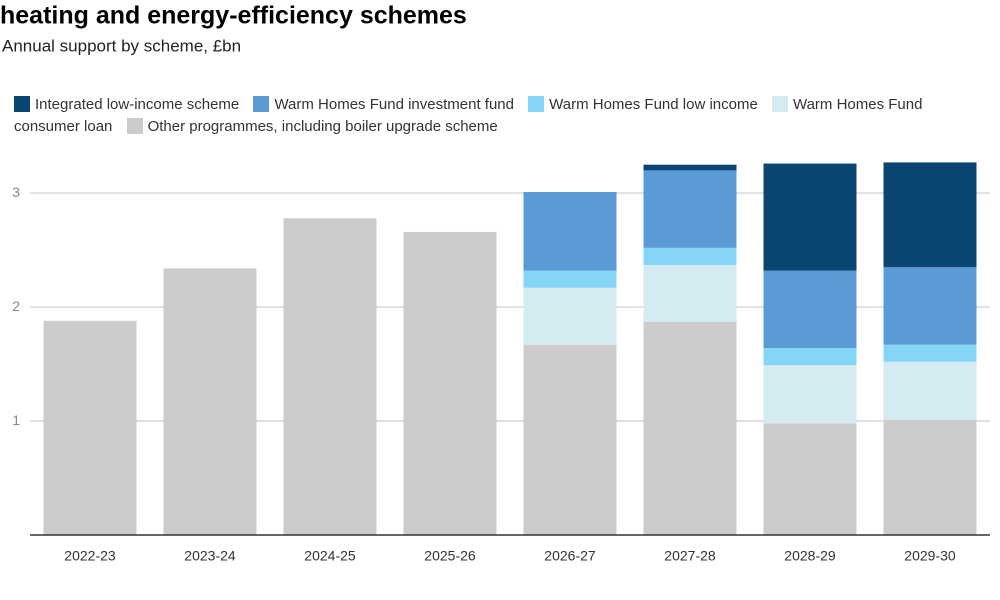 Image resolution: width=1000 pixels, height=600 pixels. What do you see at coordinates (690, 556) in the screenshot?
I see `x-tick-label: 2027-28` at bounding box center [690, 556].